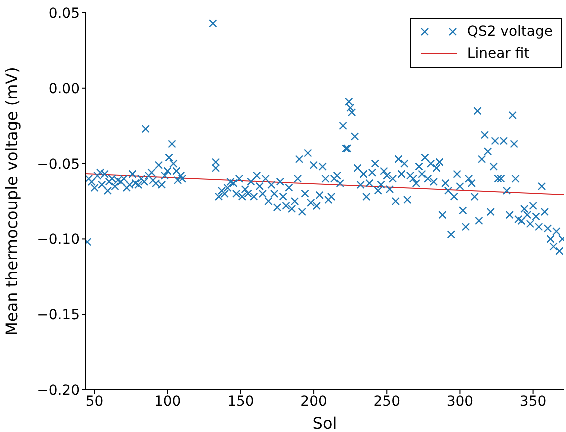 This screenshot has width=566, height=432. Describe the element at coordinates (498, 54) in the screenshot. I see `legend-label: Linear fit` at that location.